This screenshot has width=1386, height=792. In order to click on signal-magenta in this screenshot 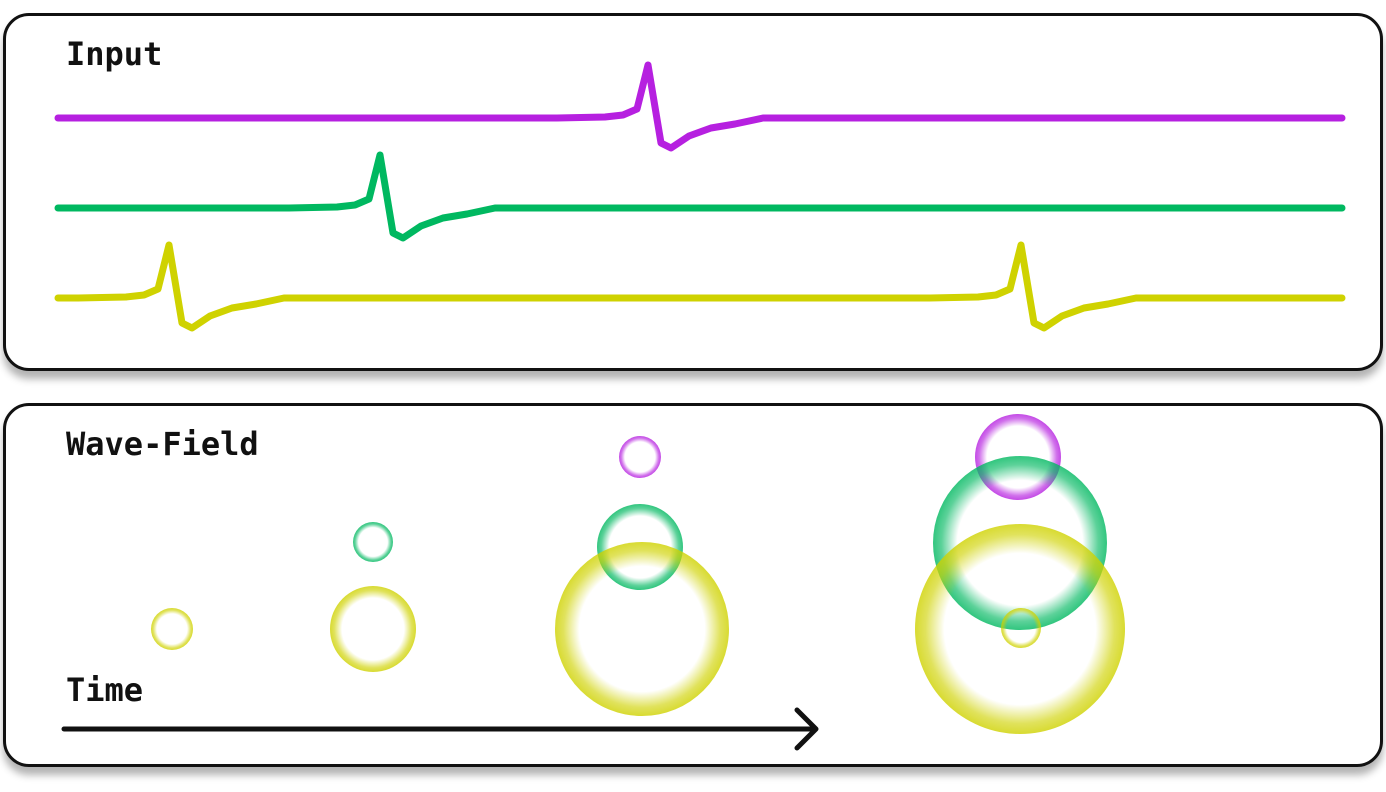, I will do `click(700, 106)`.